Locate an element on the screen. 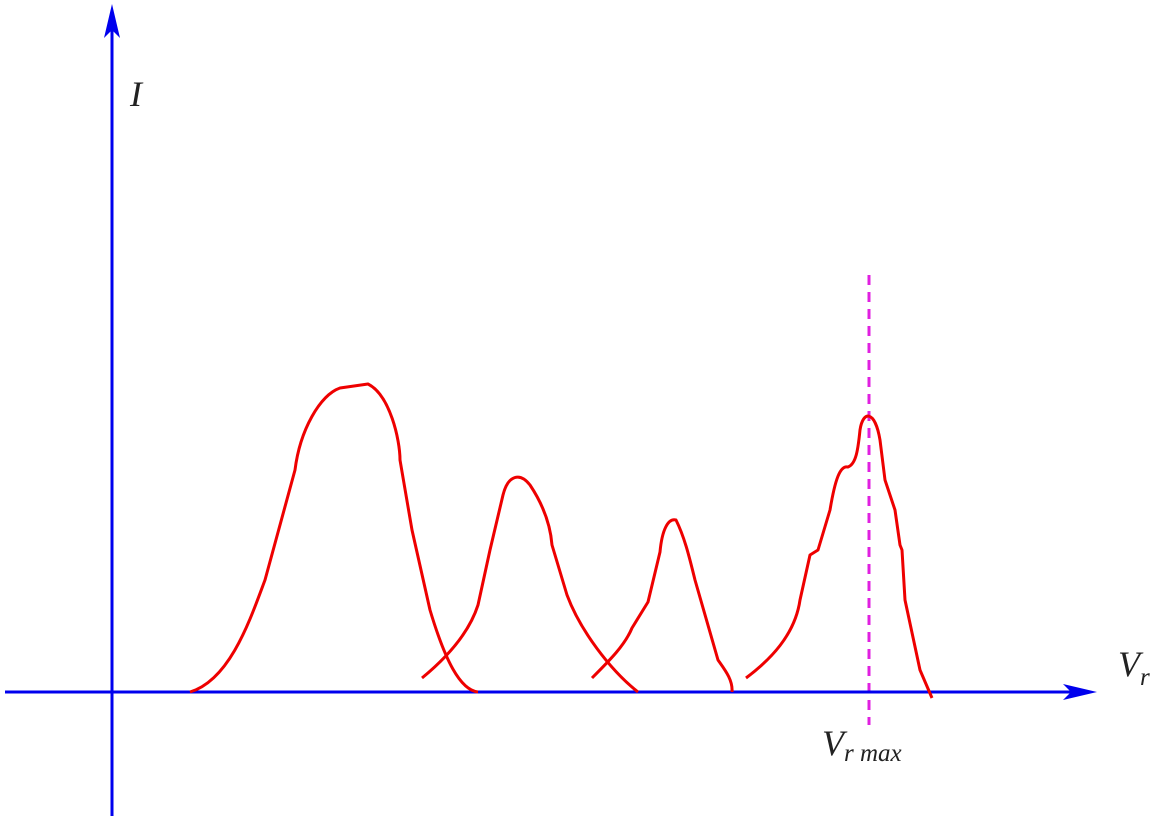  y-axis-arrow is located at coordinates (112, 21).